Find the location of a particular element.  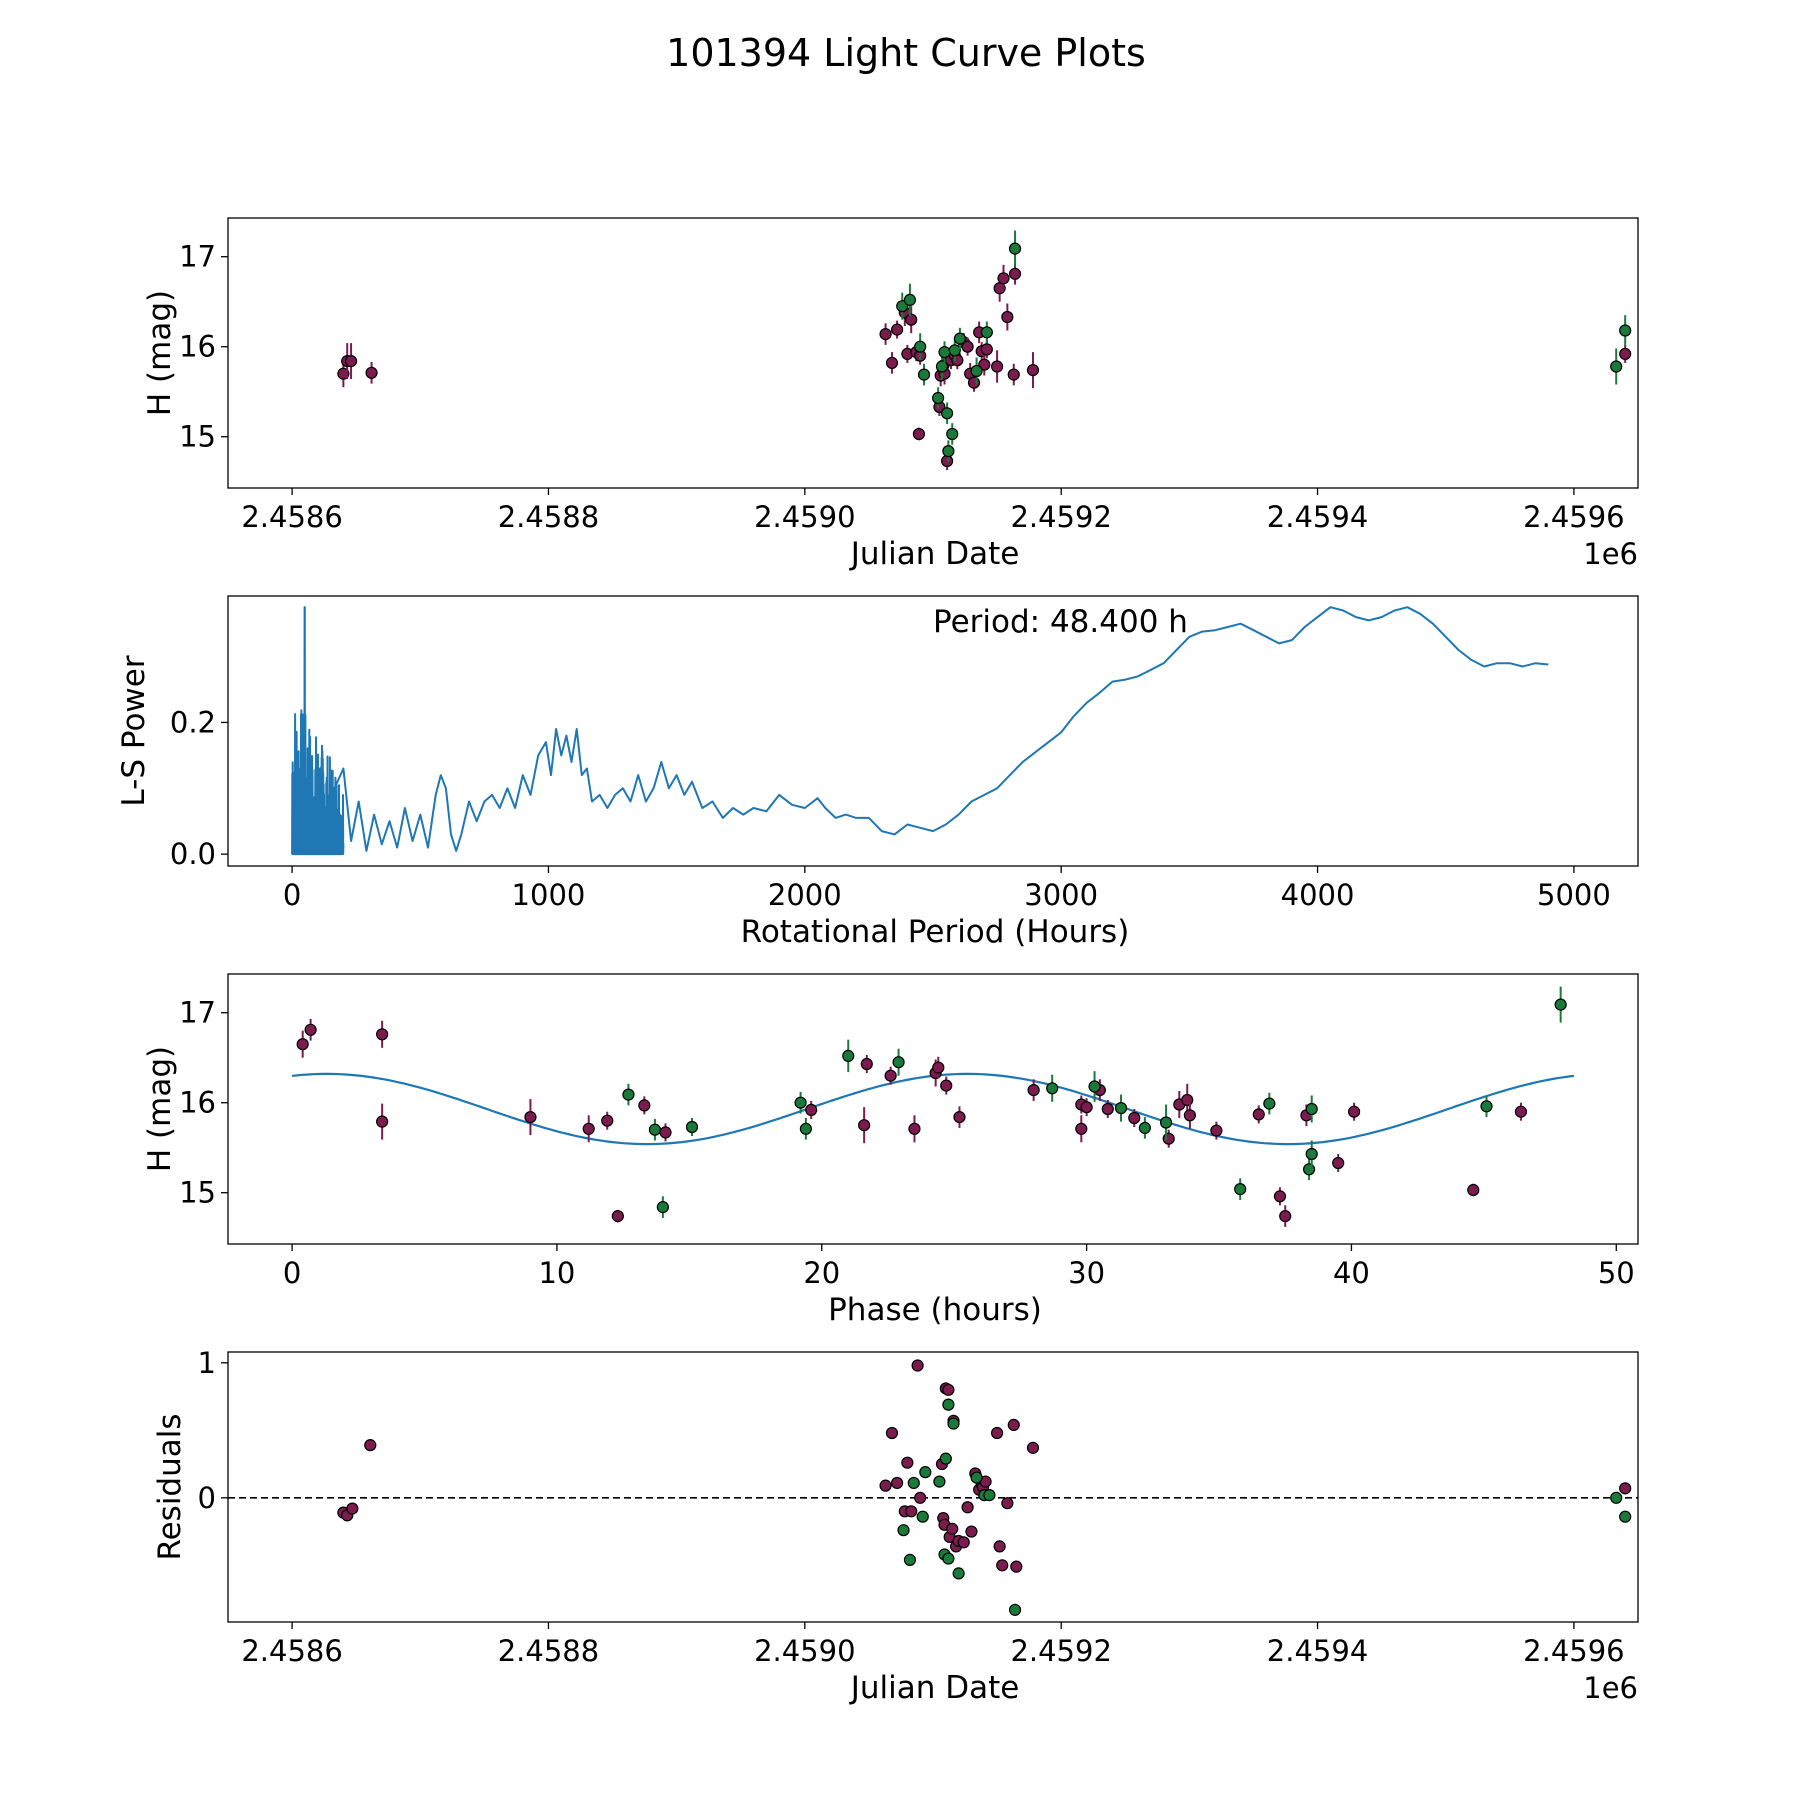

x-tick-label: 3000 is located at coordinates (1061, 895).